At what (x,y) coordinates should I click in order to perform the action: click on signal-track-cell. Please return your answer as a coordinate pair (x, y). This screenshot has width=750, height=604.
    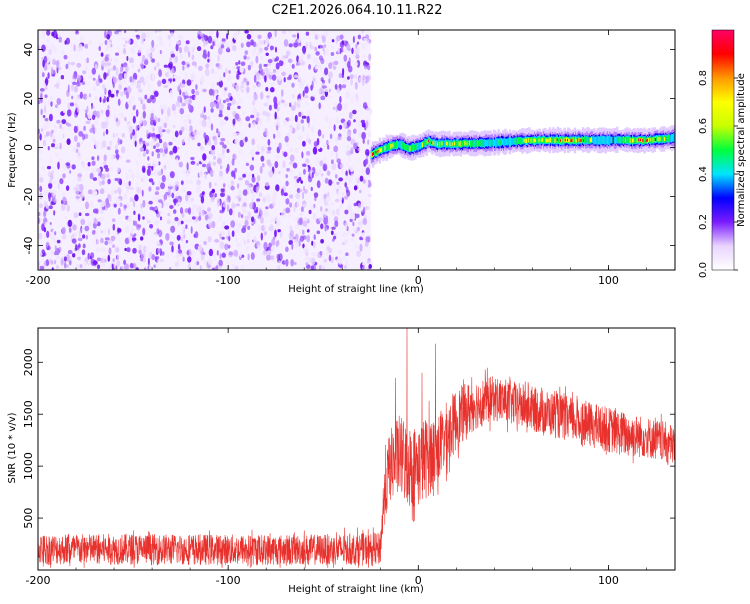
    Looking at the image, I should click on (438, 144).